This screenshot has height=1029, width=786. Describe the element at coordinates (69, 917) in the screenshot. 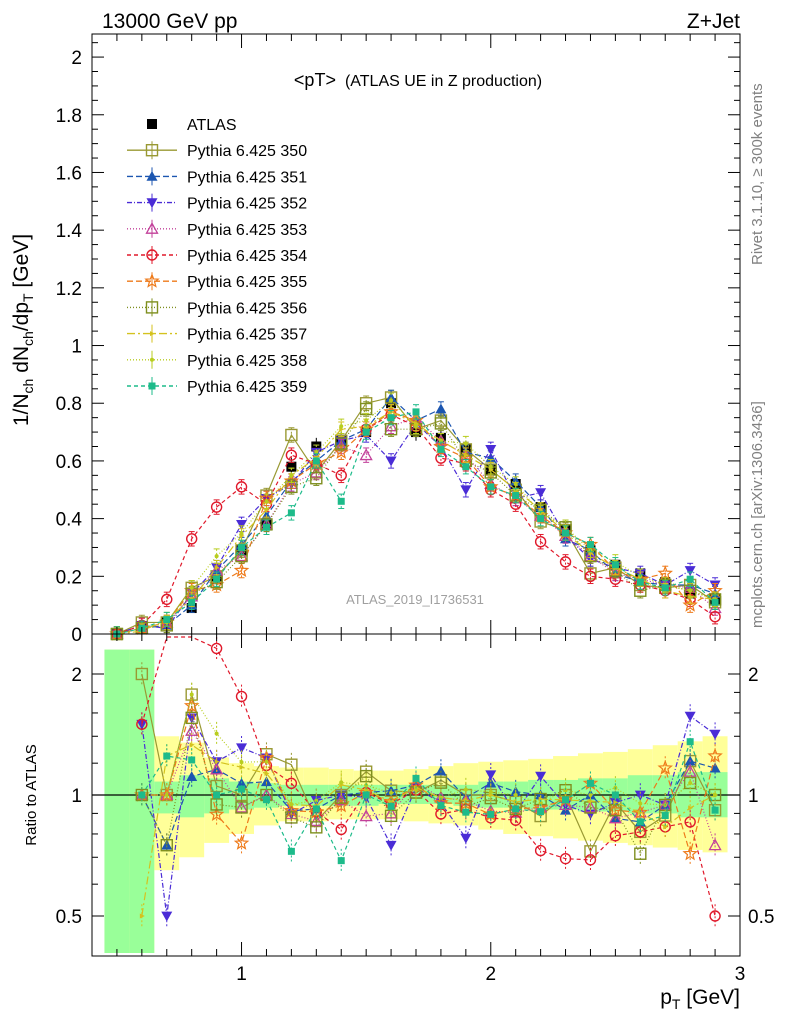

I see `ratio-y-tick-label-left: 0.5` at that location.